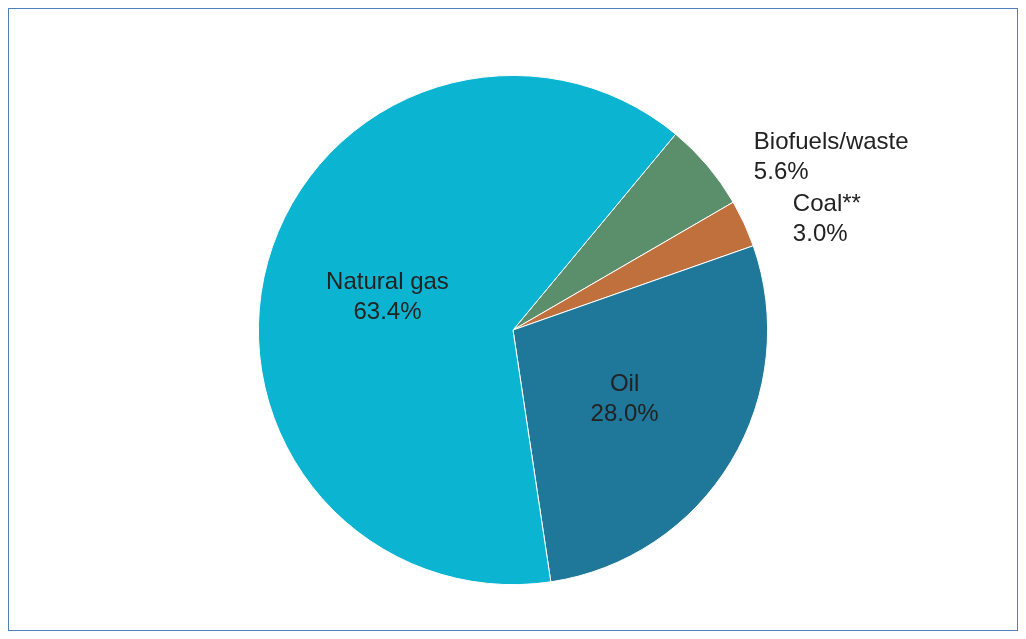  I want to click on data-label: 63.4%, so click(387, 310).